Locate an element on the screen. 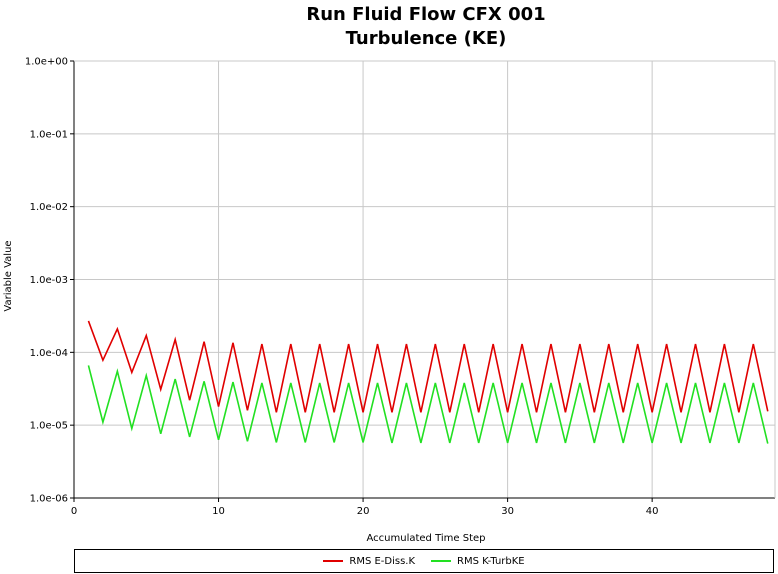 The image size is (778, 574). legend-entry-e-diss: RMS E-Diss.K is located at coordinates (369, 561).